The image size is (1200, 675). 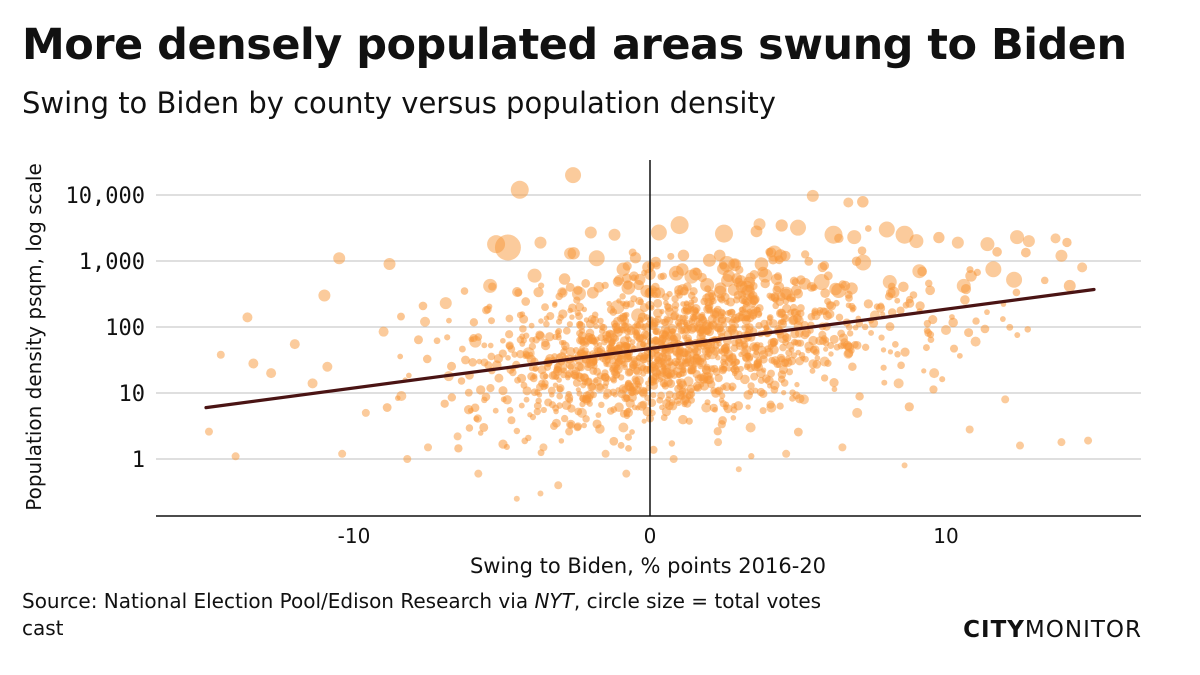 What do you see at coordinates (945, 536) in the screenshot?
I see `x-tick-label: 10` at bounding box center [945, 536].